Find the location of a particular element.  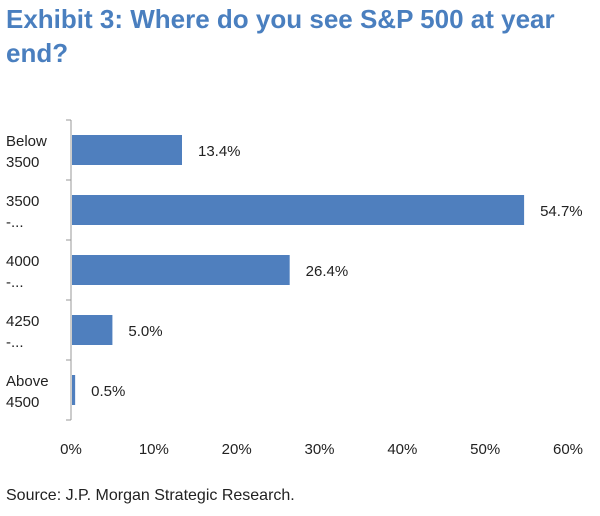

data-label: 13.4% is located at coordinates (219, 151).